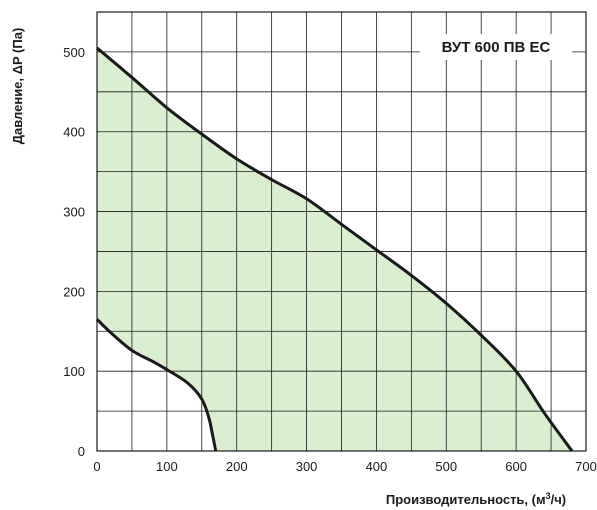 This screenshot has width=597, height=510. Describe the element at coordinates (74, 52) in the screenshot. I see `y-tick-label: 500` at that location.